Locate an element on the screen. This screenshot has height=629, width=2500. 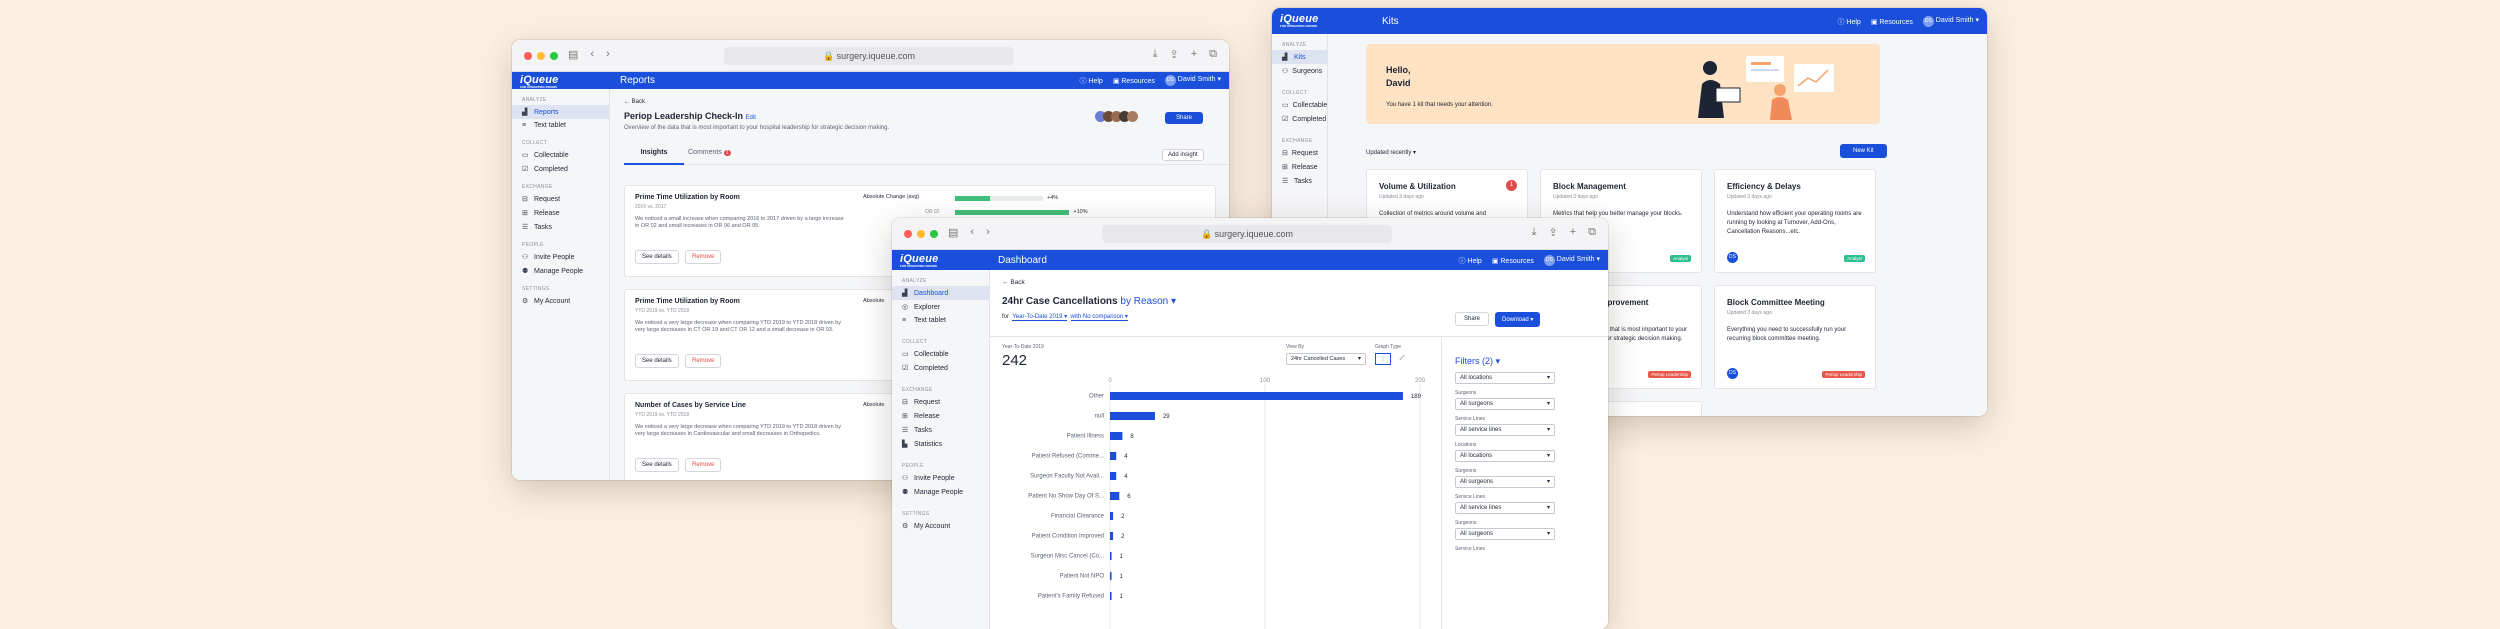
group-by-dropdown: by Reason ▾ is located at coordinates (1148, 301).